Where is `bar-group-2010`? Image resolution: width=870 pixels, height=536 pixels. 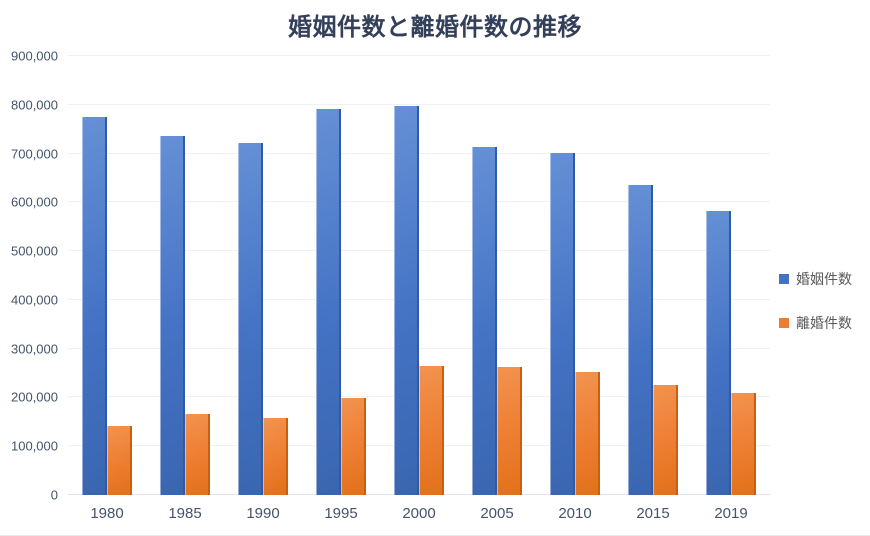
bar-group-2010 is located at coordinates (575, 275).